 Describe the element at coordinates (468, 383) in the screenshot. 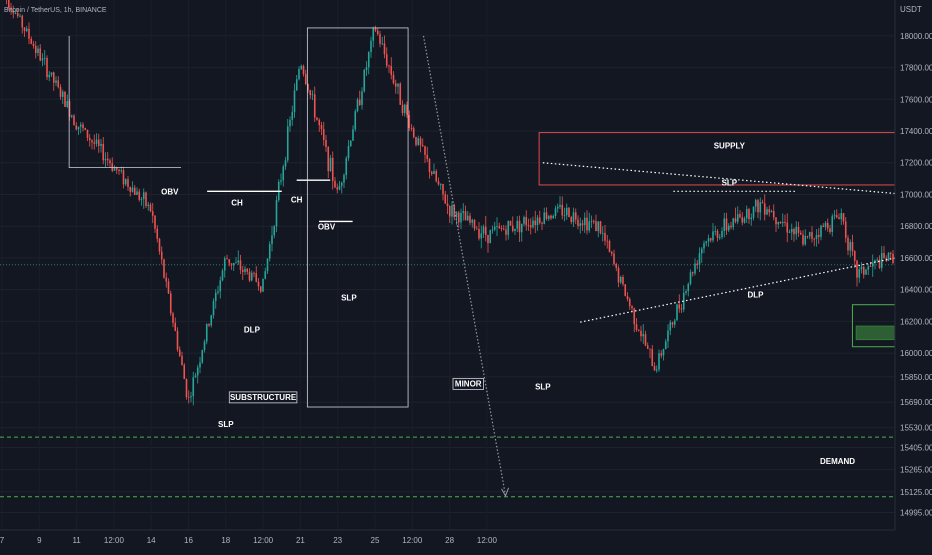

I see `annotation-label: MINOR` at that location.